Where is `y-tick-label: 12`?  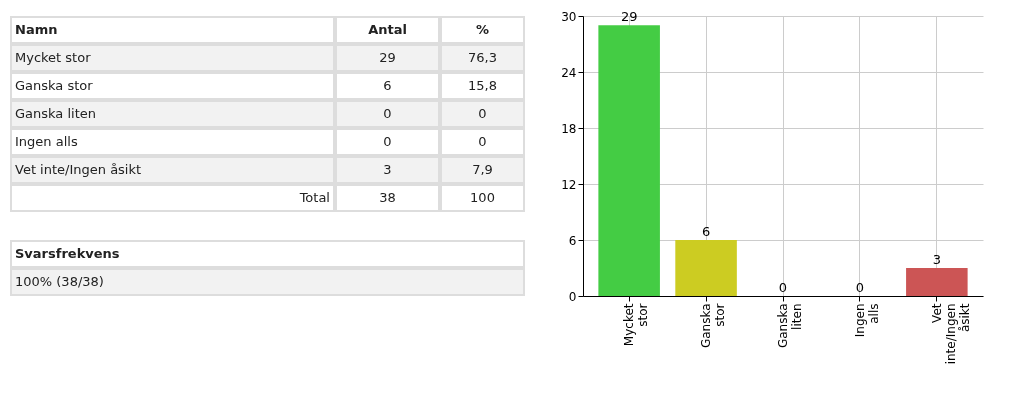
y-tick-label: 12 is located at coordinates (569, 184).